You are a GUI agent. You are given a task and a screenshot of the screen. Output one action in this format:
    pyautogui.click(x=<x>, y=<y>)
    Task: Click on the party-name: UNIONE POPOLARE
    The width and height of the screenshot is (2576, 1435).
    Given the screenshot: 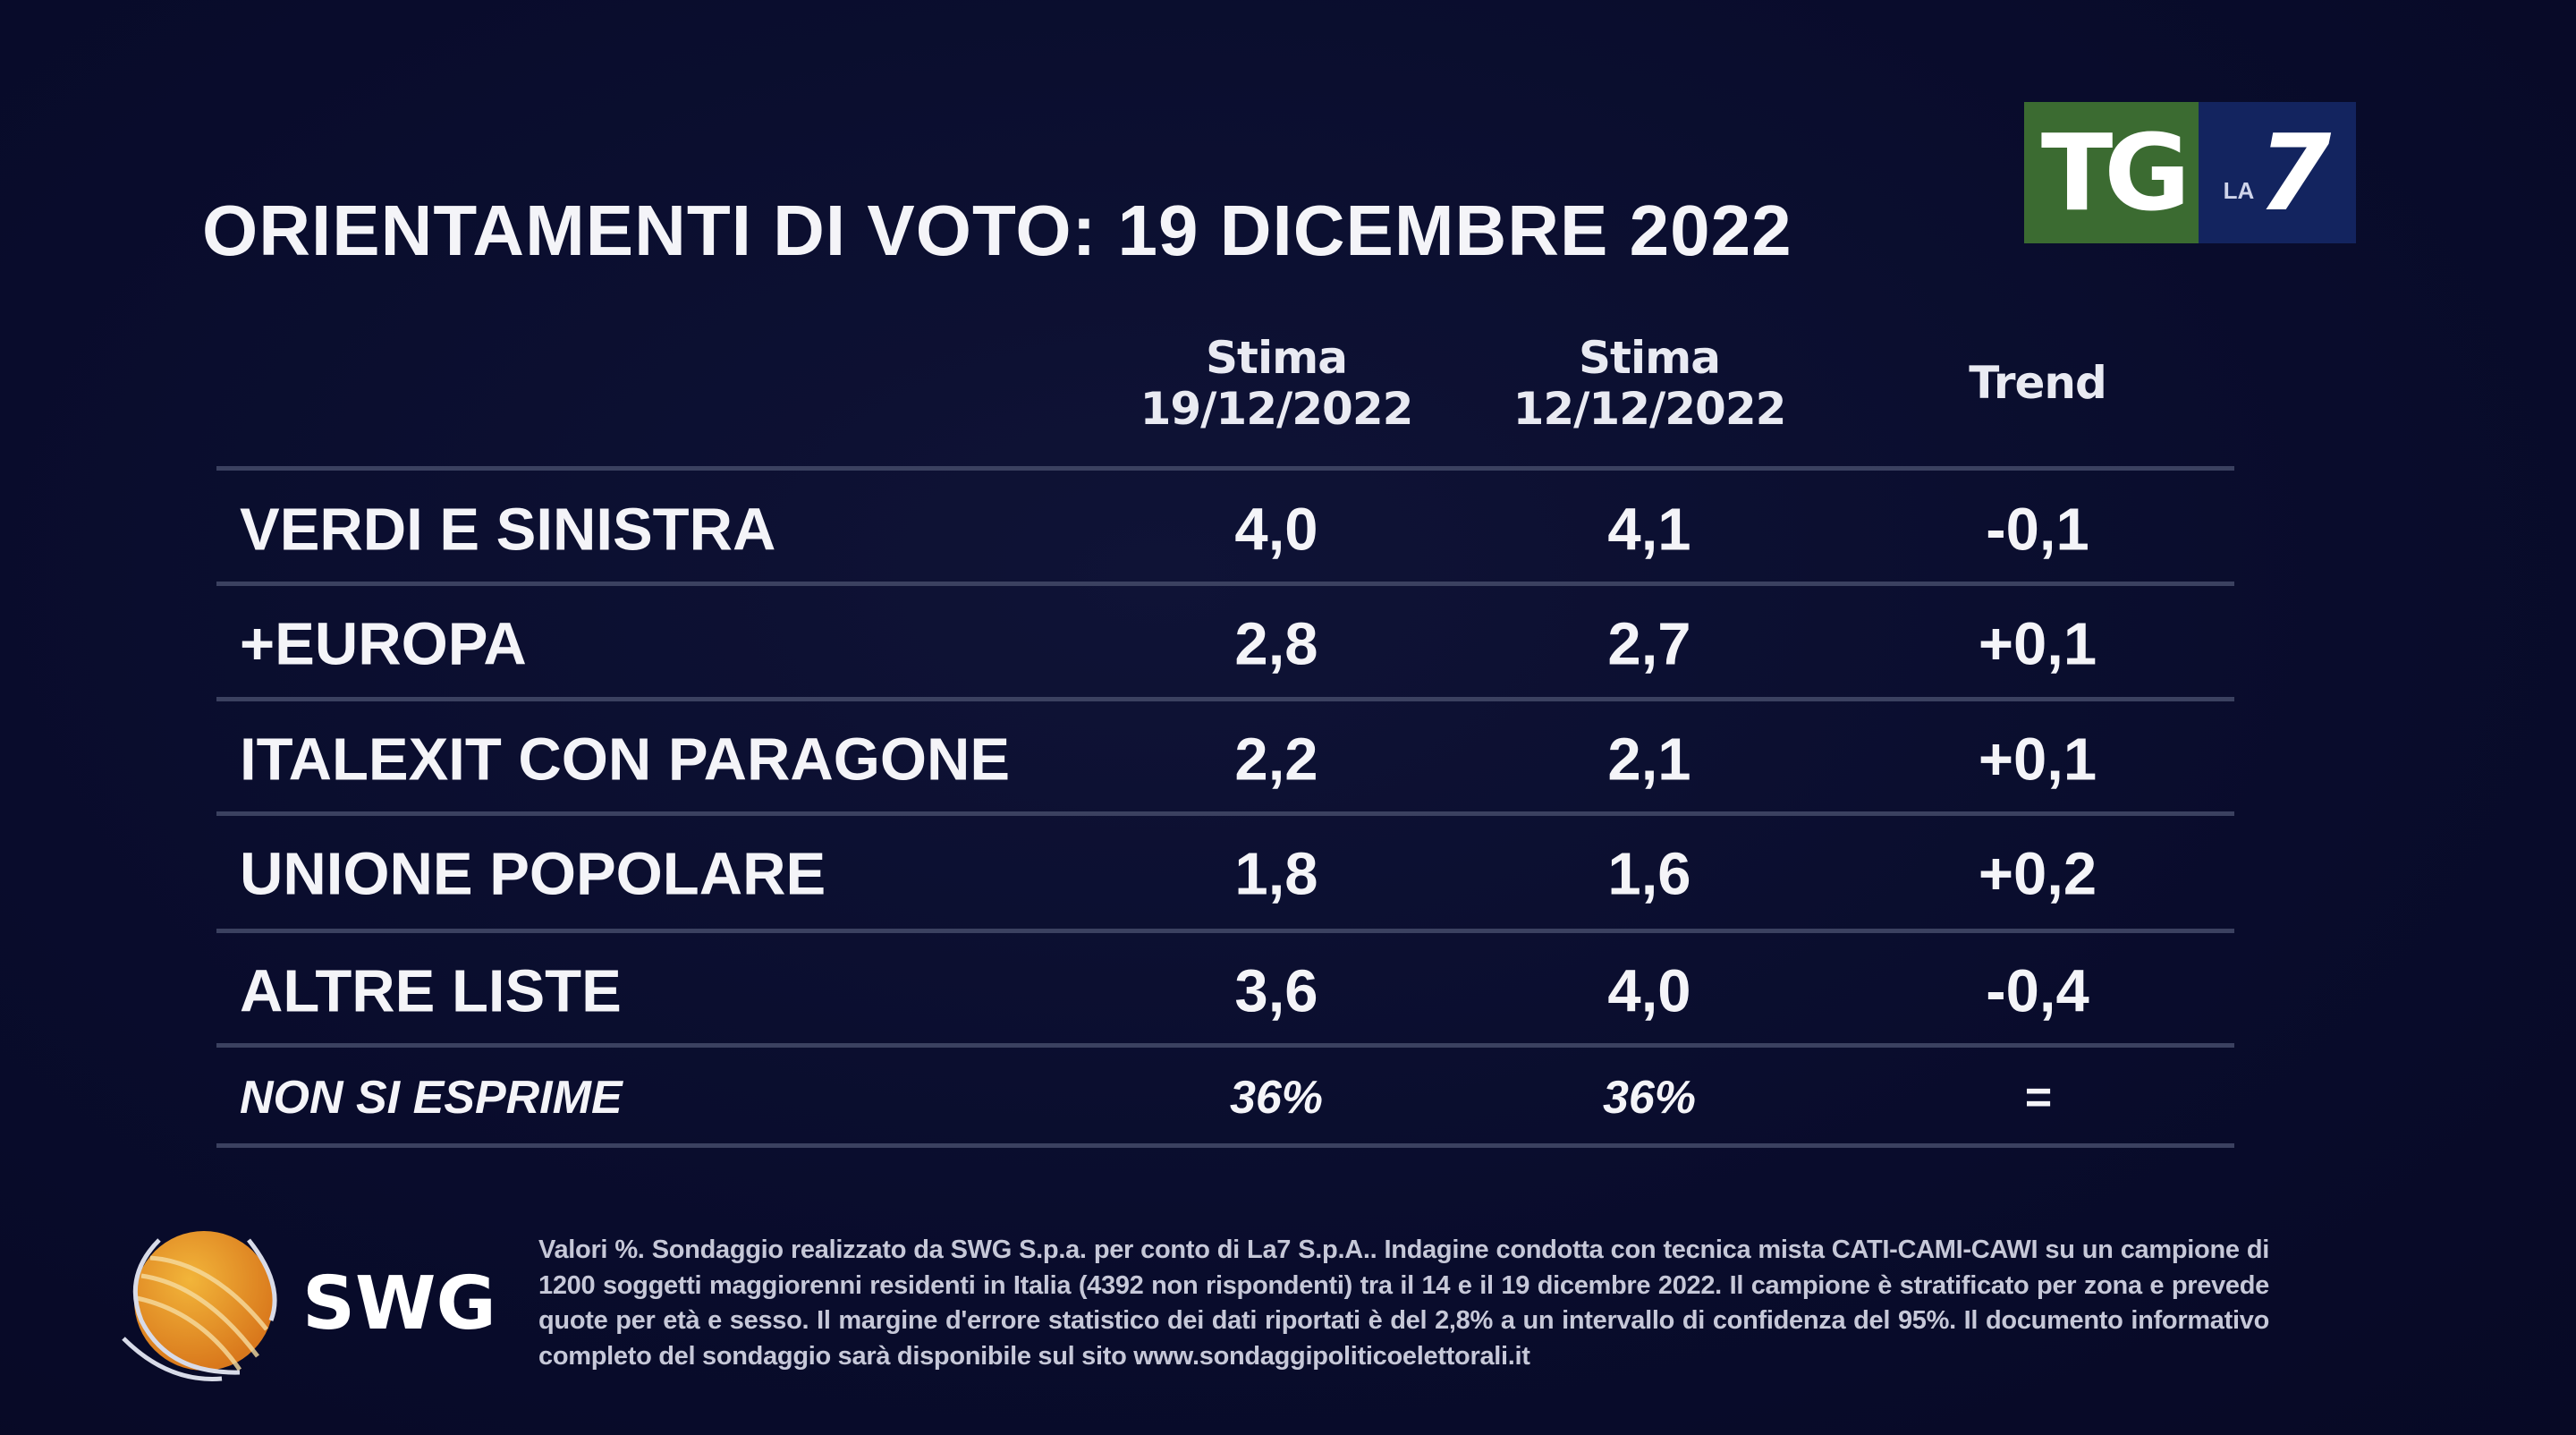 What is the action you would take?
    pyautogui.click(x=533, y=874)
    